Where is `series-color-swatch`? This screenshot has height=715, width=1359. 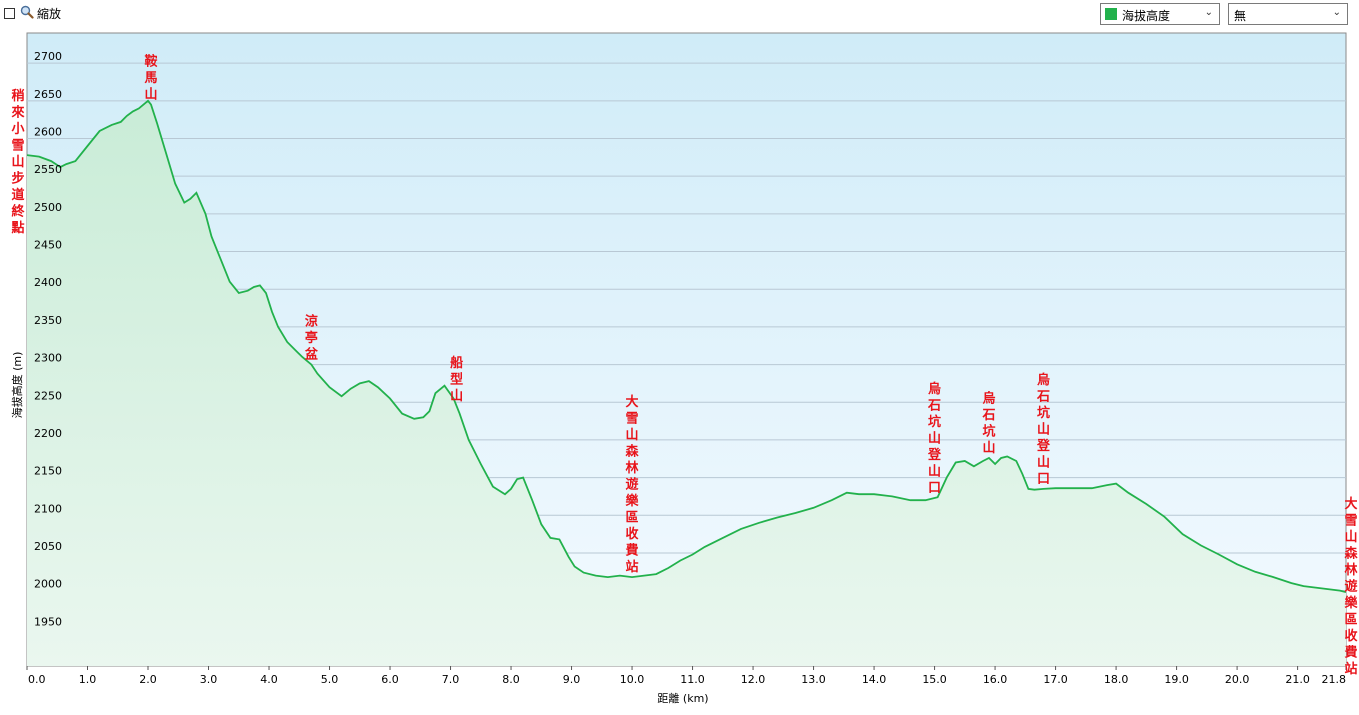
series-color-swatch is located at coordinates (1111, 14).